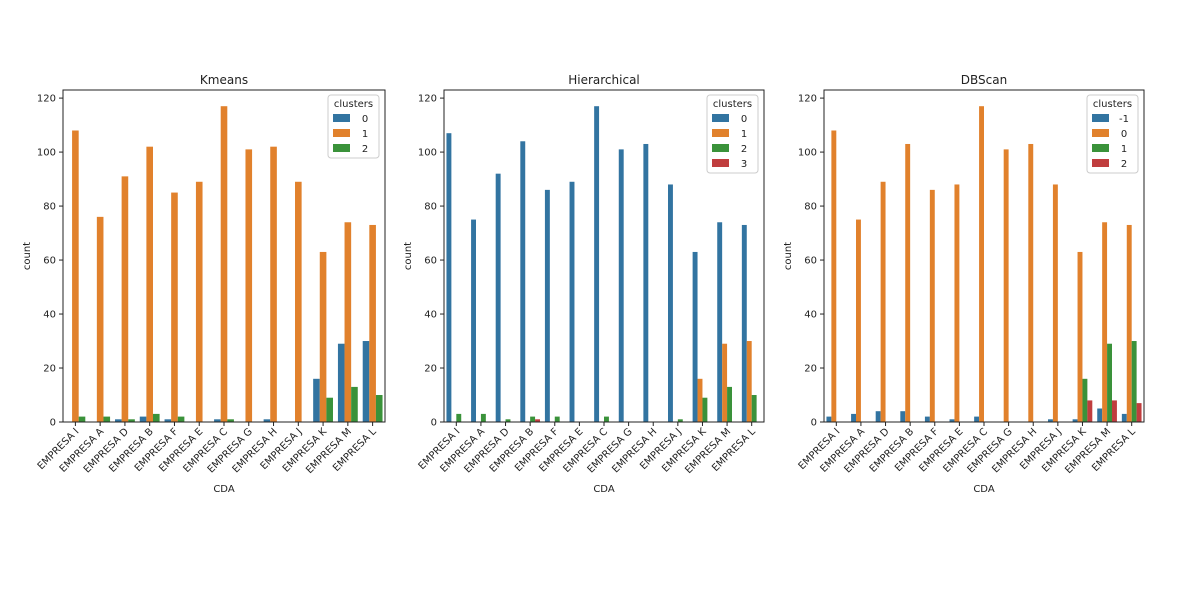 The image size is (1200, 600). Describe the element at coordinates (224, 80) in the screenshot. I see `chart-title: Kmeans` at that location.